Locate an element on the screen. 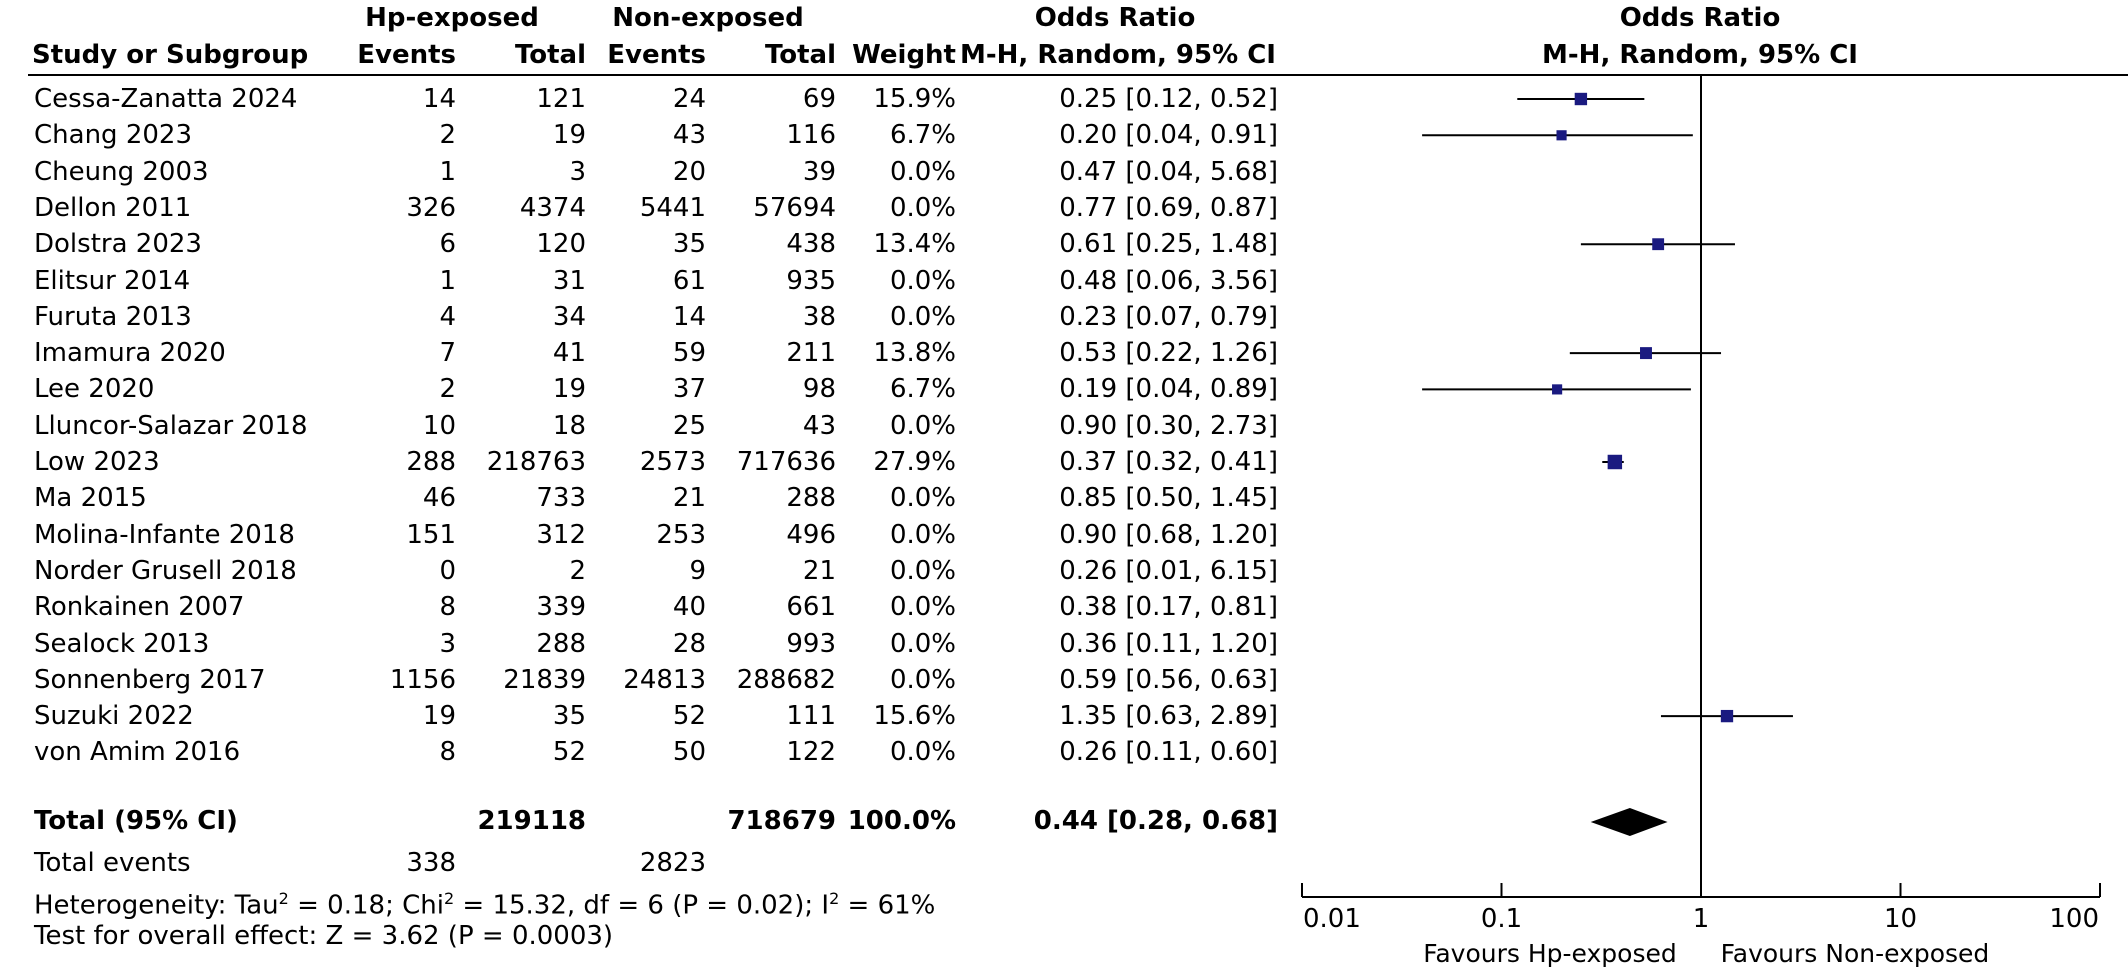  total-events-non: 2823 is located at coordinates (672, 863).